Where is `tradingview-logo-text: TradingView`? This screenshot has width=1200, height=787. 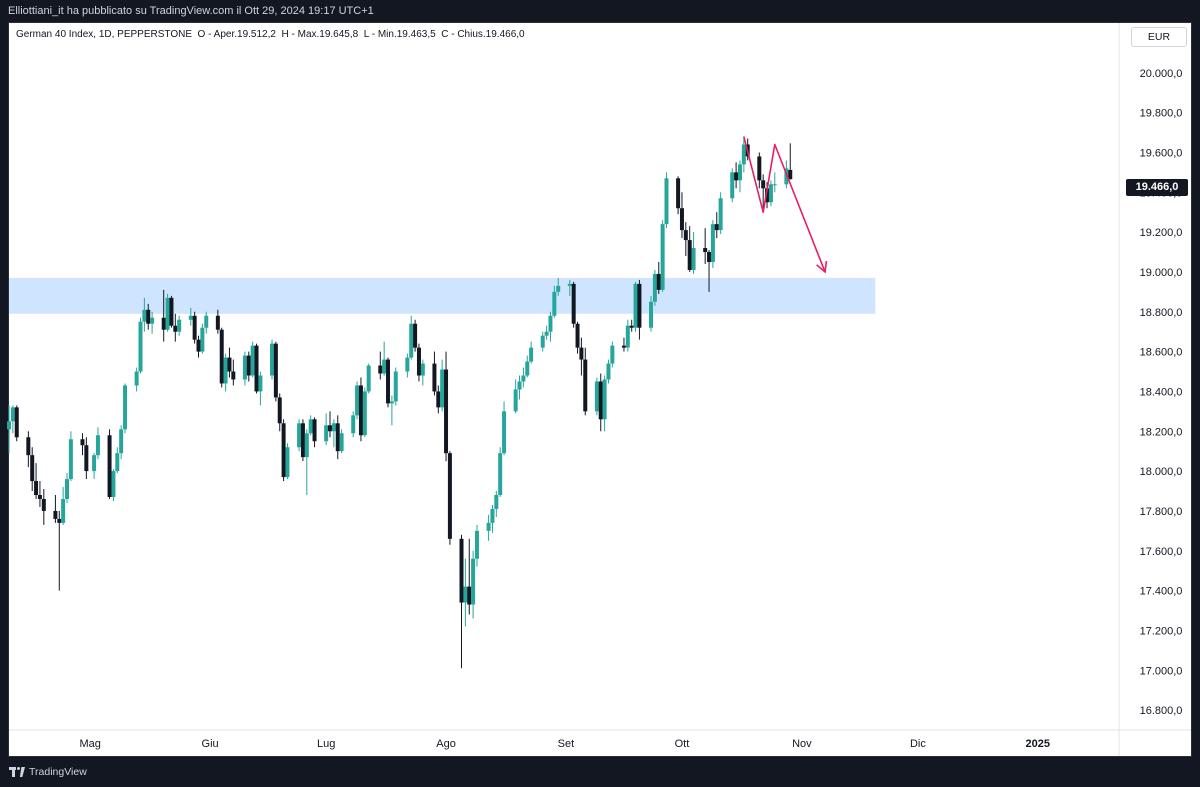
tradingview-logo-text: TradingView is located at coordinates (58, 772).